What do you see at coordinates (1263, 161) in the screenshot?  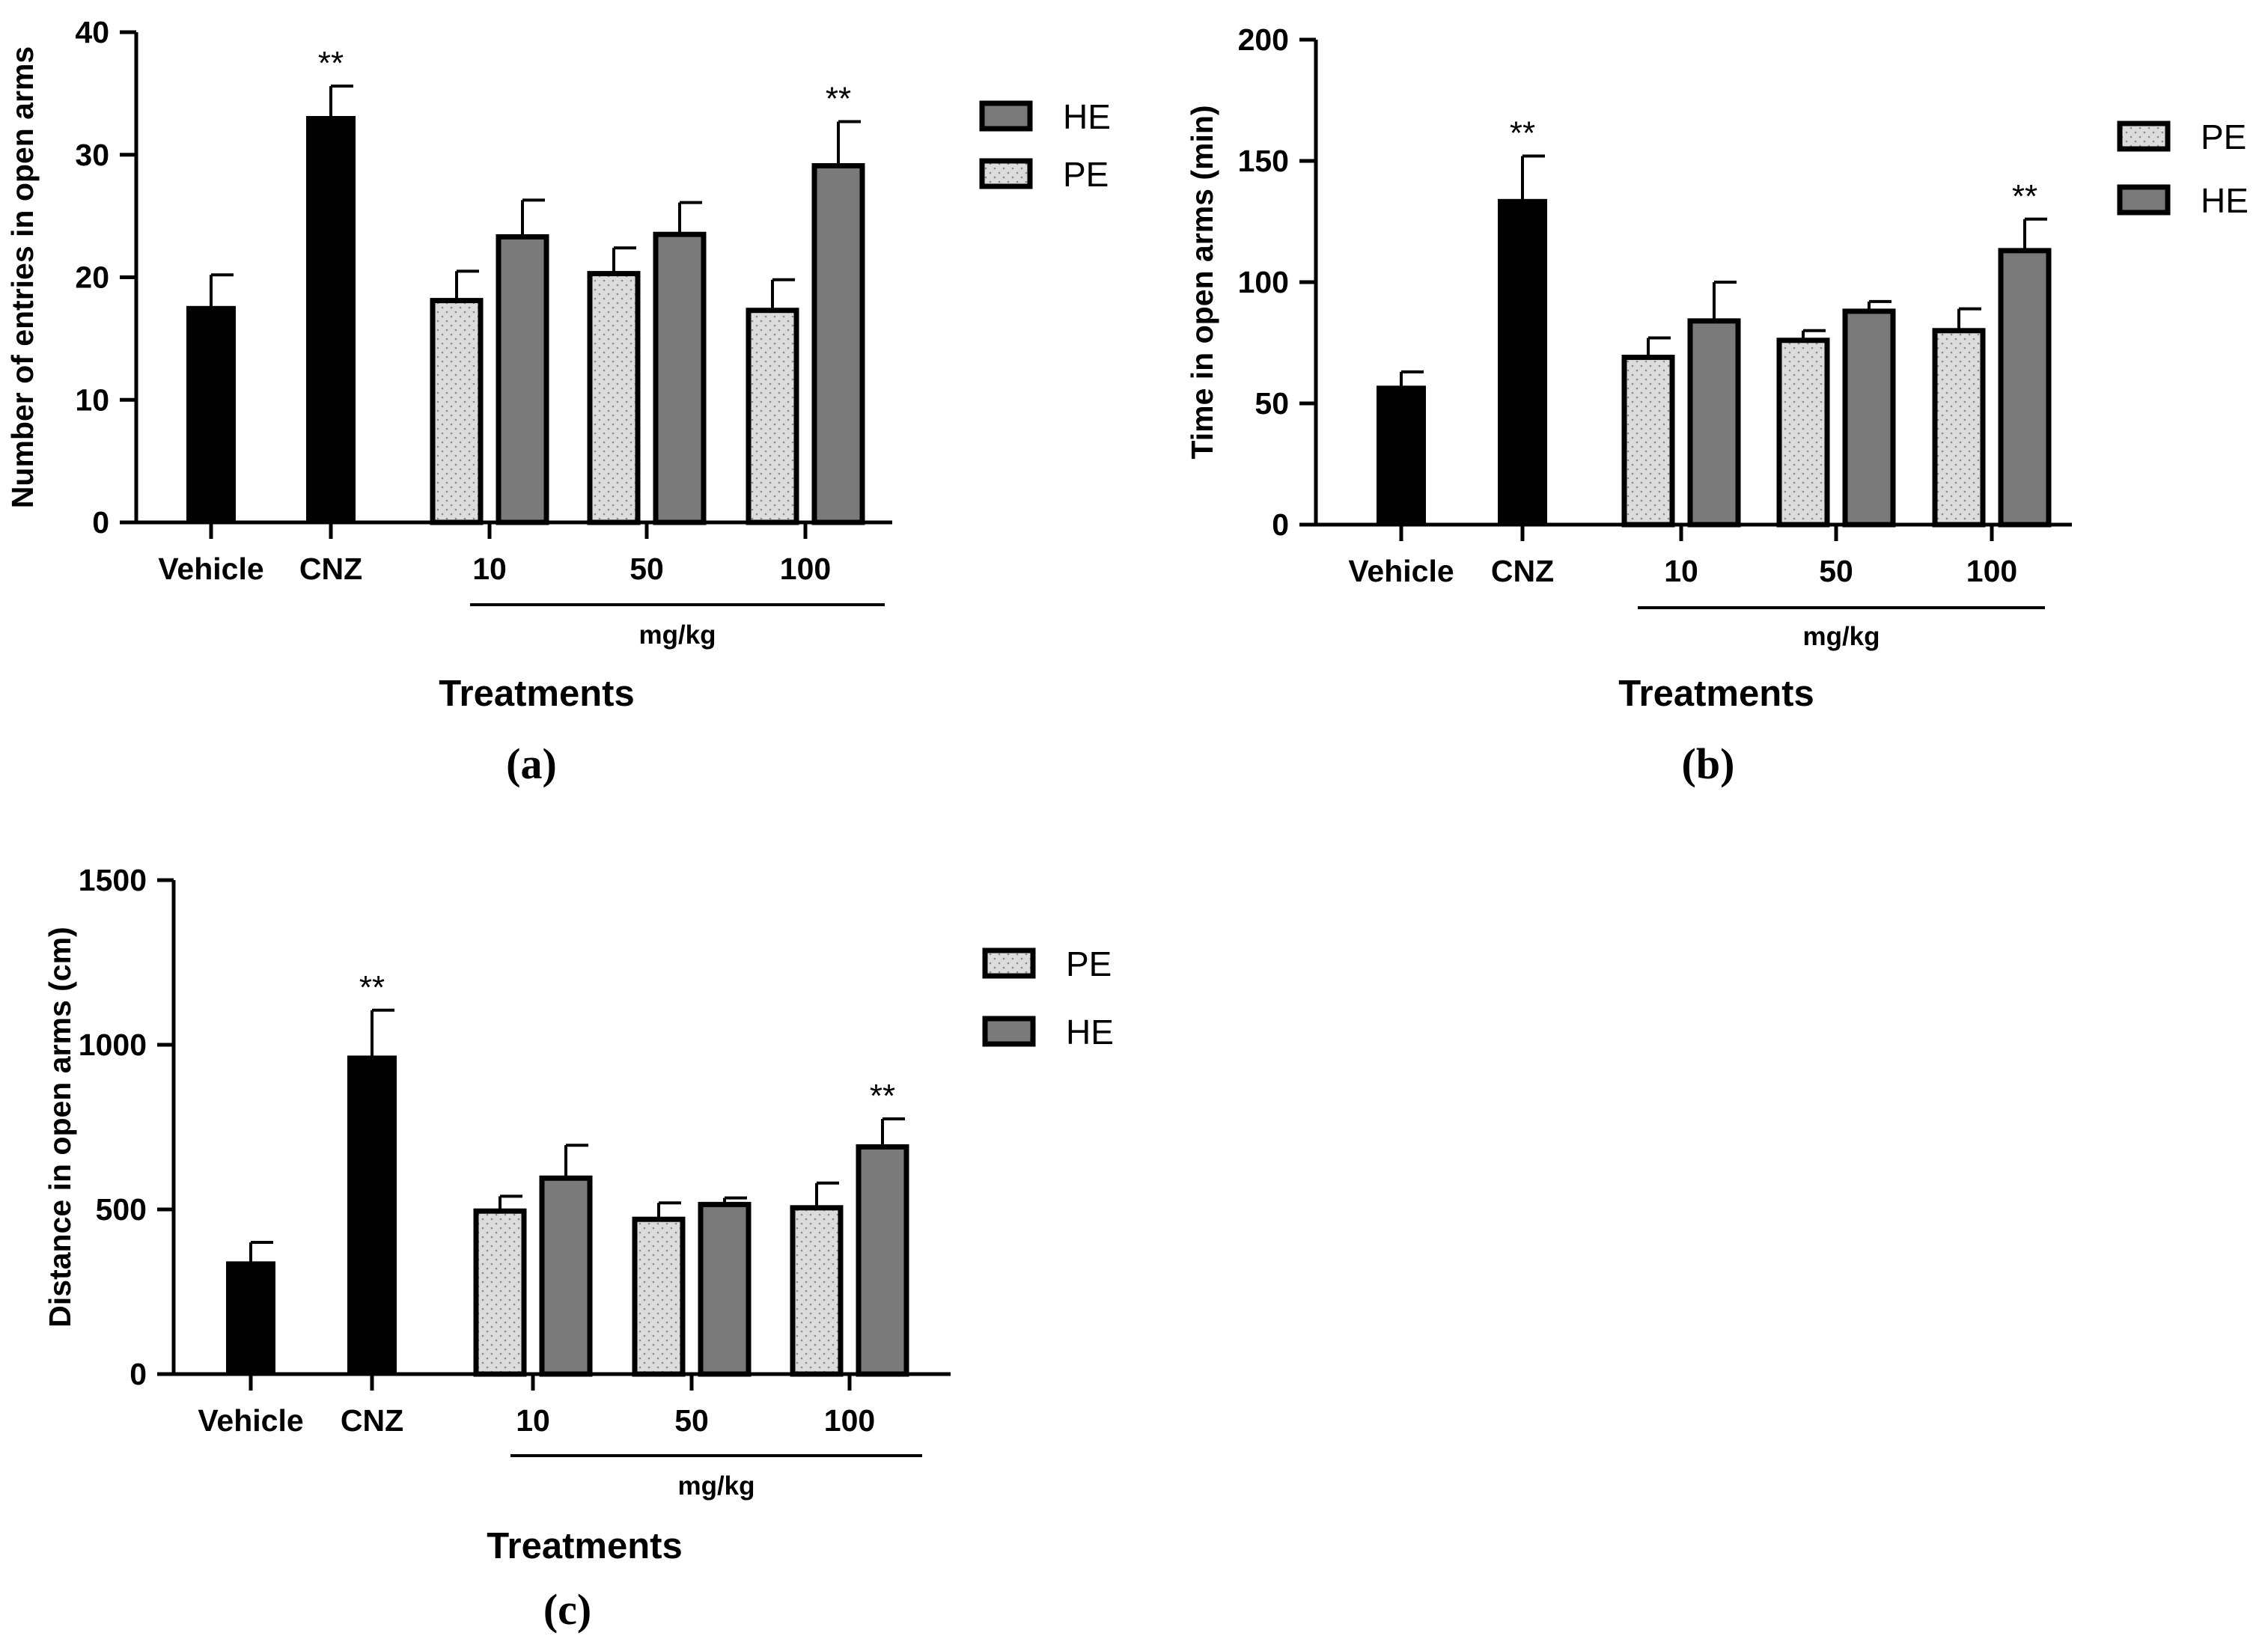 I see `y-tick-label: 150` at bounding box center [1263, 161].